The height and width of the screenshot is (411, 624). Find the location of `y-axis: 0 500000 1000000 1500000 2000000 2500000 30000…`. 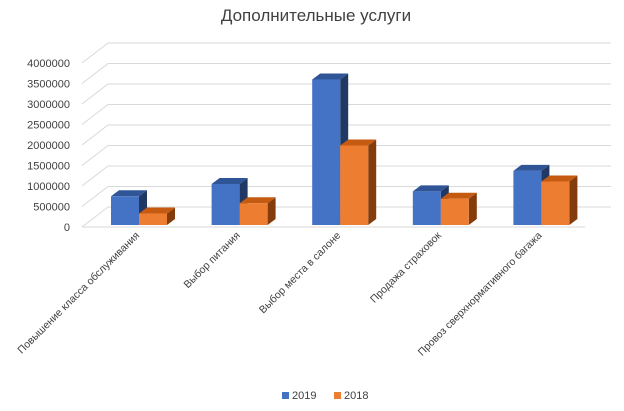

y-axis: 0 500000 1000000 1500000 2000000 2500000 30000… is located at coordinates (48, 146).